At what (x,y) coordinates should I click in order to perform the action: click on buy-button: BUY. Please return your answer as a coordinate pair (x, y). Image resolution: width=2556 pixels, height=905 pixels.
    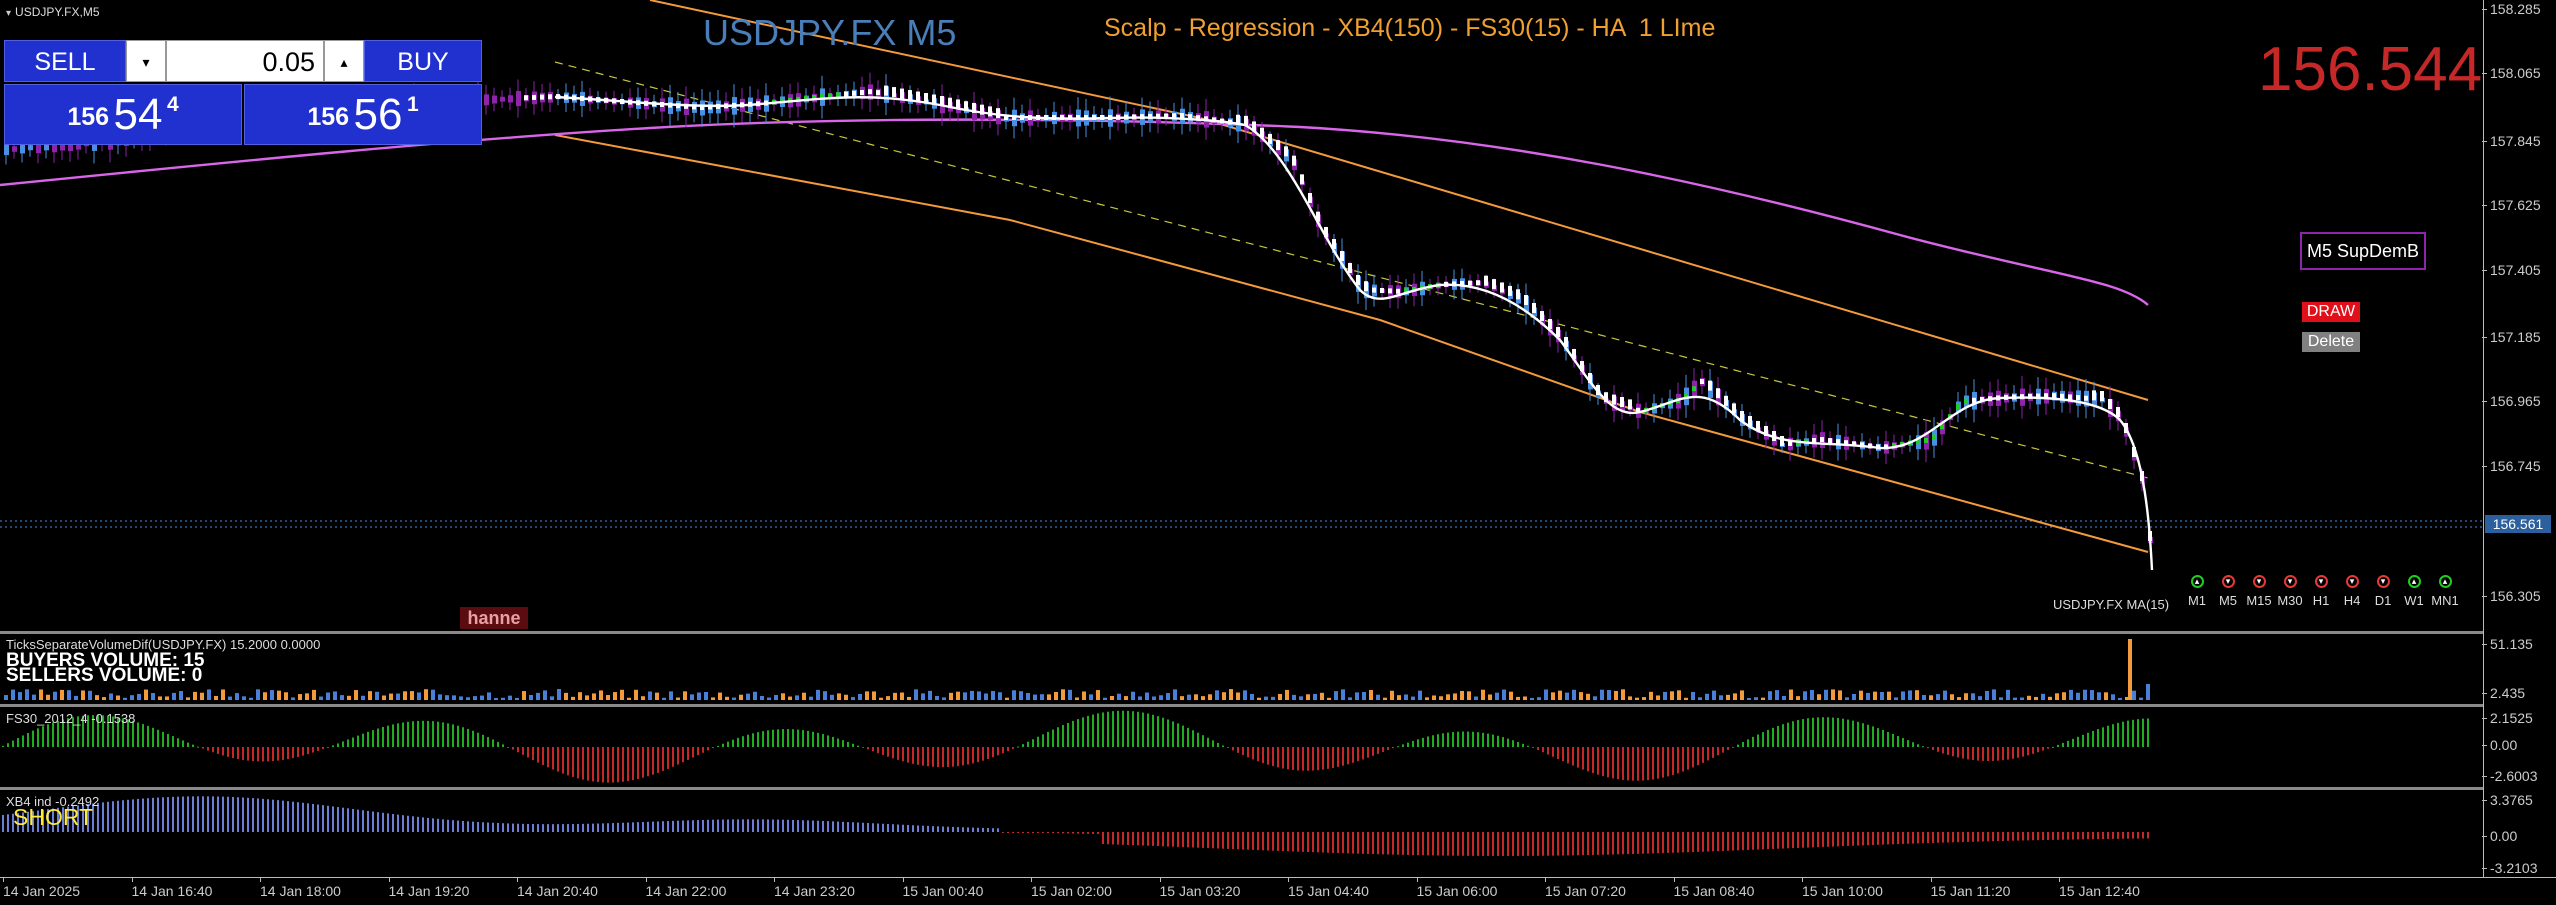
    Looking at the image, I should click on (423, 61).